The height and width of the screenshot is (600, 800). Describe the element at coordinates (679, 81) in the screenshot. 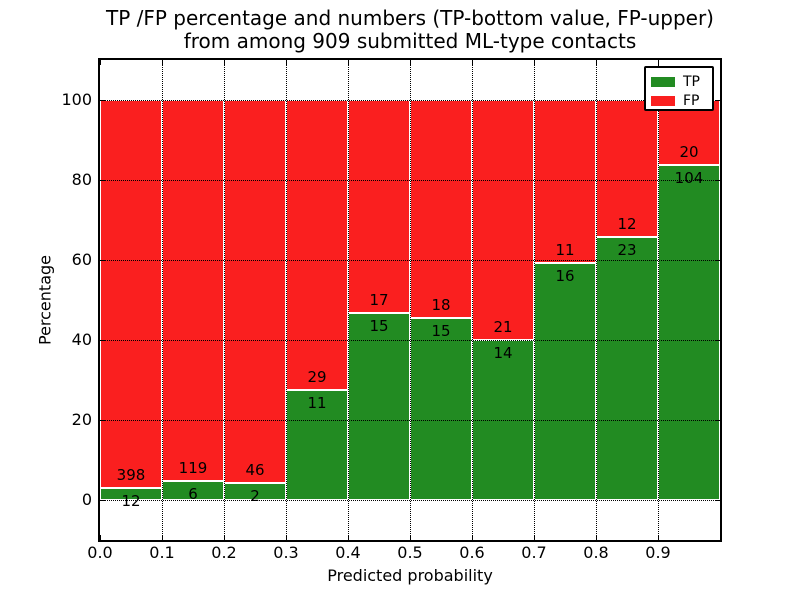

I see `legend-row: TP` at that location.